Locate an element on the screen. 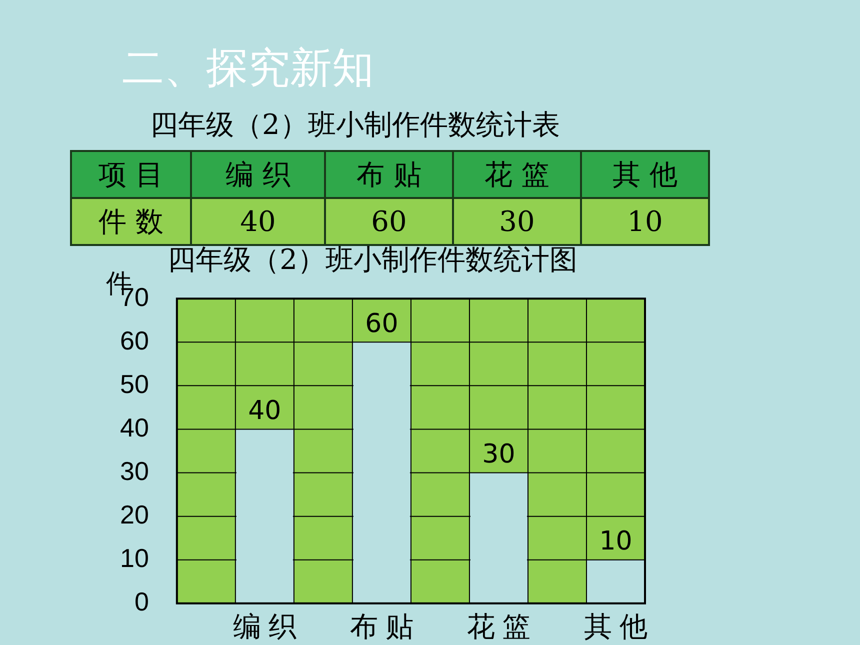 The image size is (860, 645). text: 60 is located at coordinates (389, 221).